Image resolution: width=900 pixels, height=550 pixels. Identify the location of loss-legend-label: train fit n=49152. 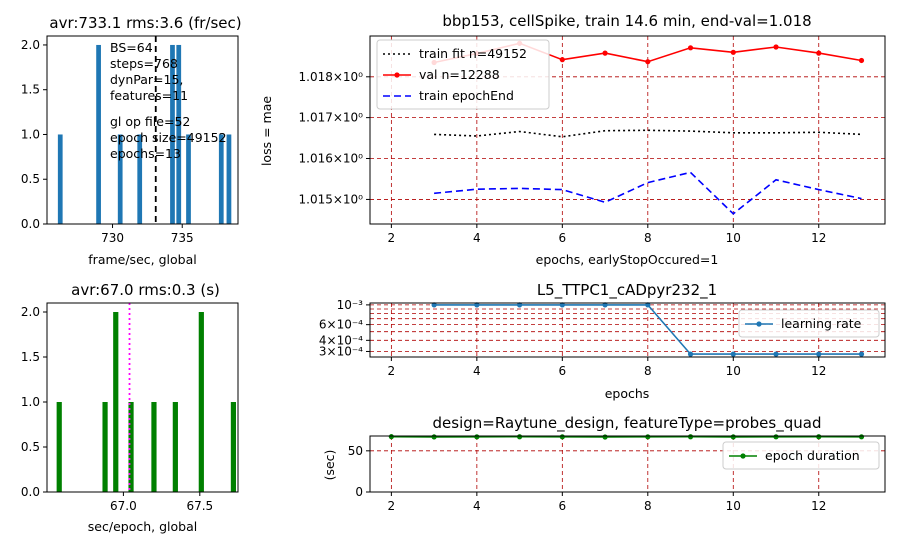
(473, 53).